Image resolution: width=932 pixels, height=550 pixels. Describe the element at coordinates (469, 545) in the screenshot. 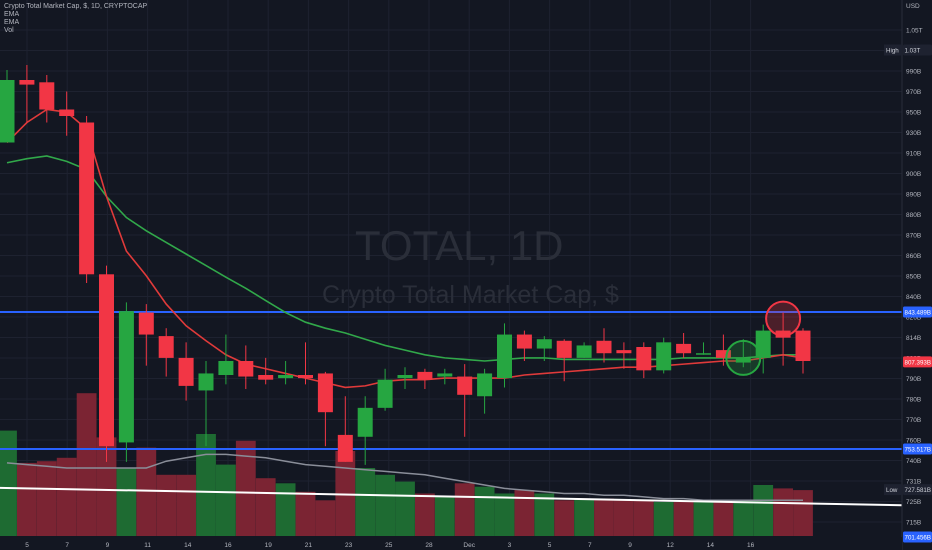

I see `time-tick-label: Dec` at that location.